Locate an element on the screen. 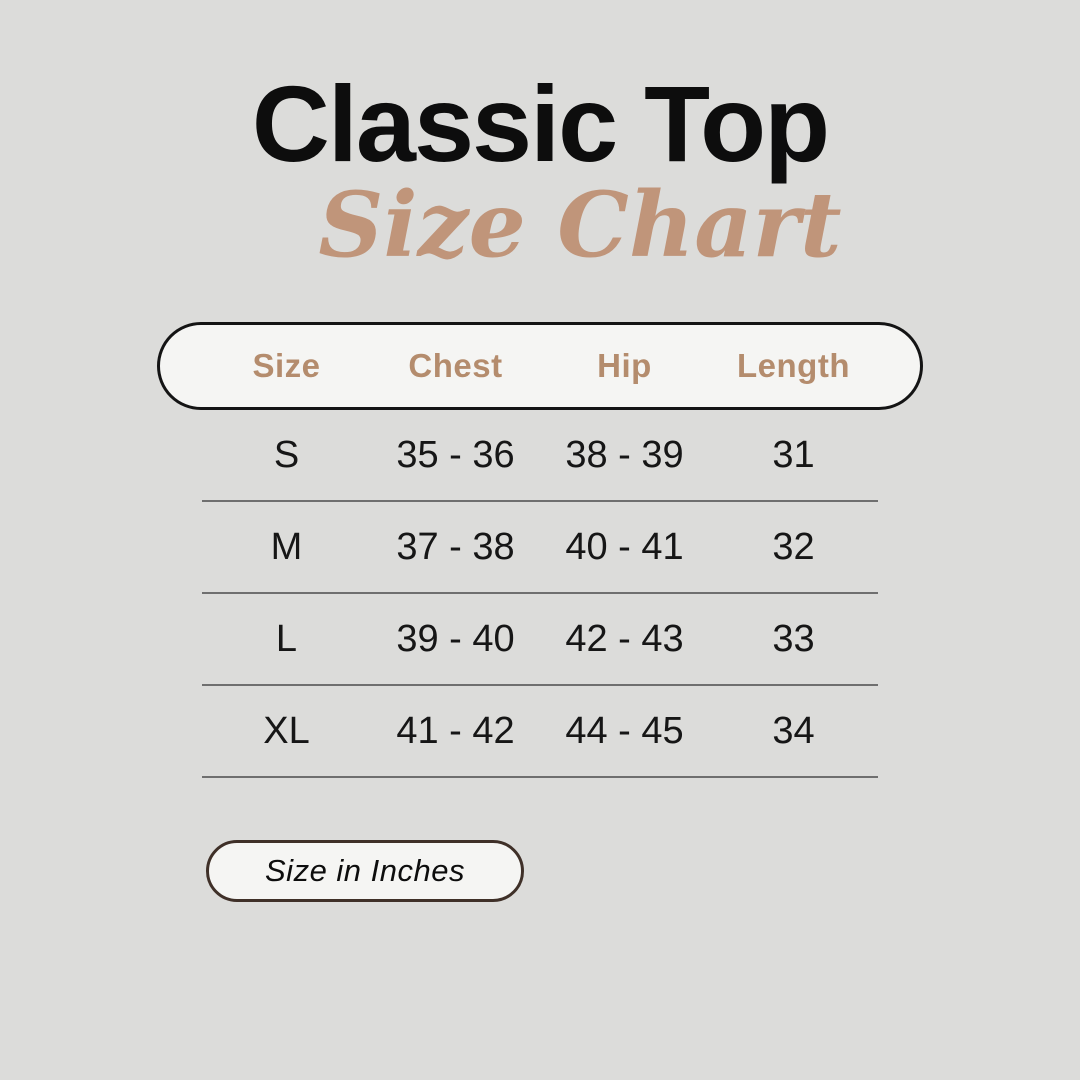  cell-size: XL is located at coordinates (286, 730).